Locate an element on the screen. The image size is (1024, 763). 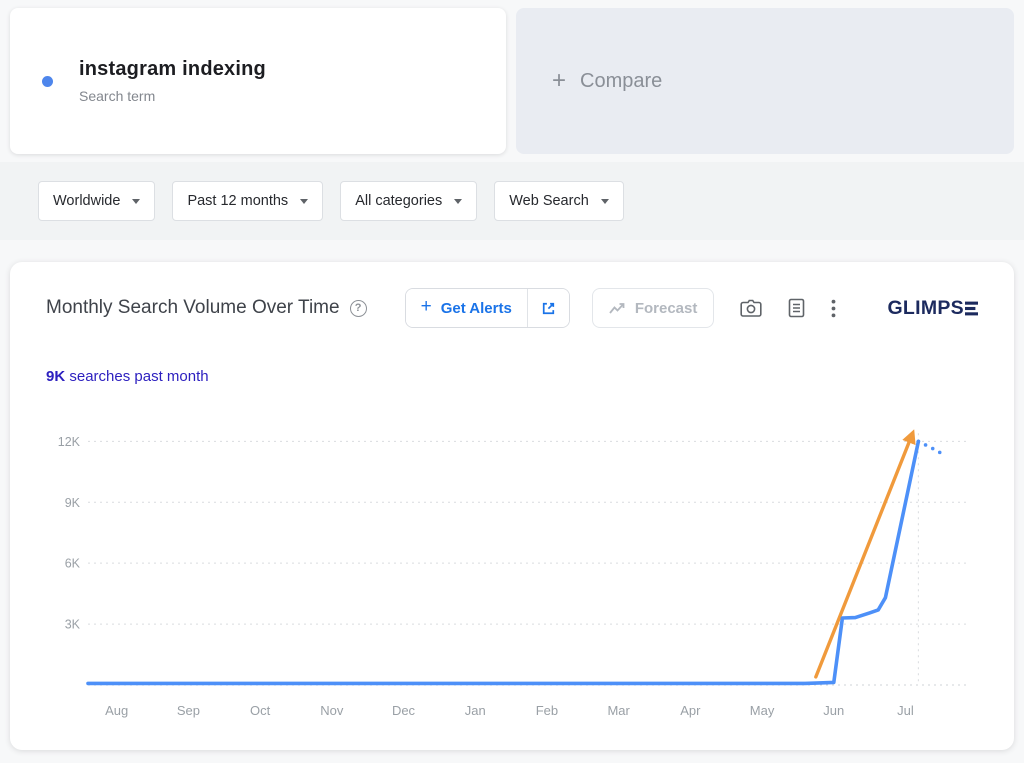
export-data-button is located at coordinates (796, 308).